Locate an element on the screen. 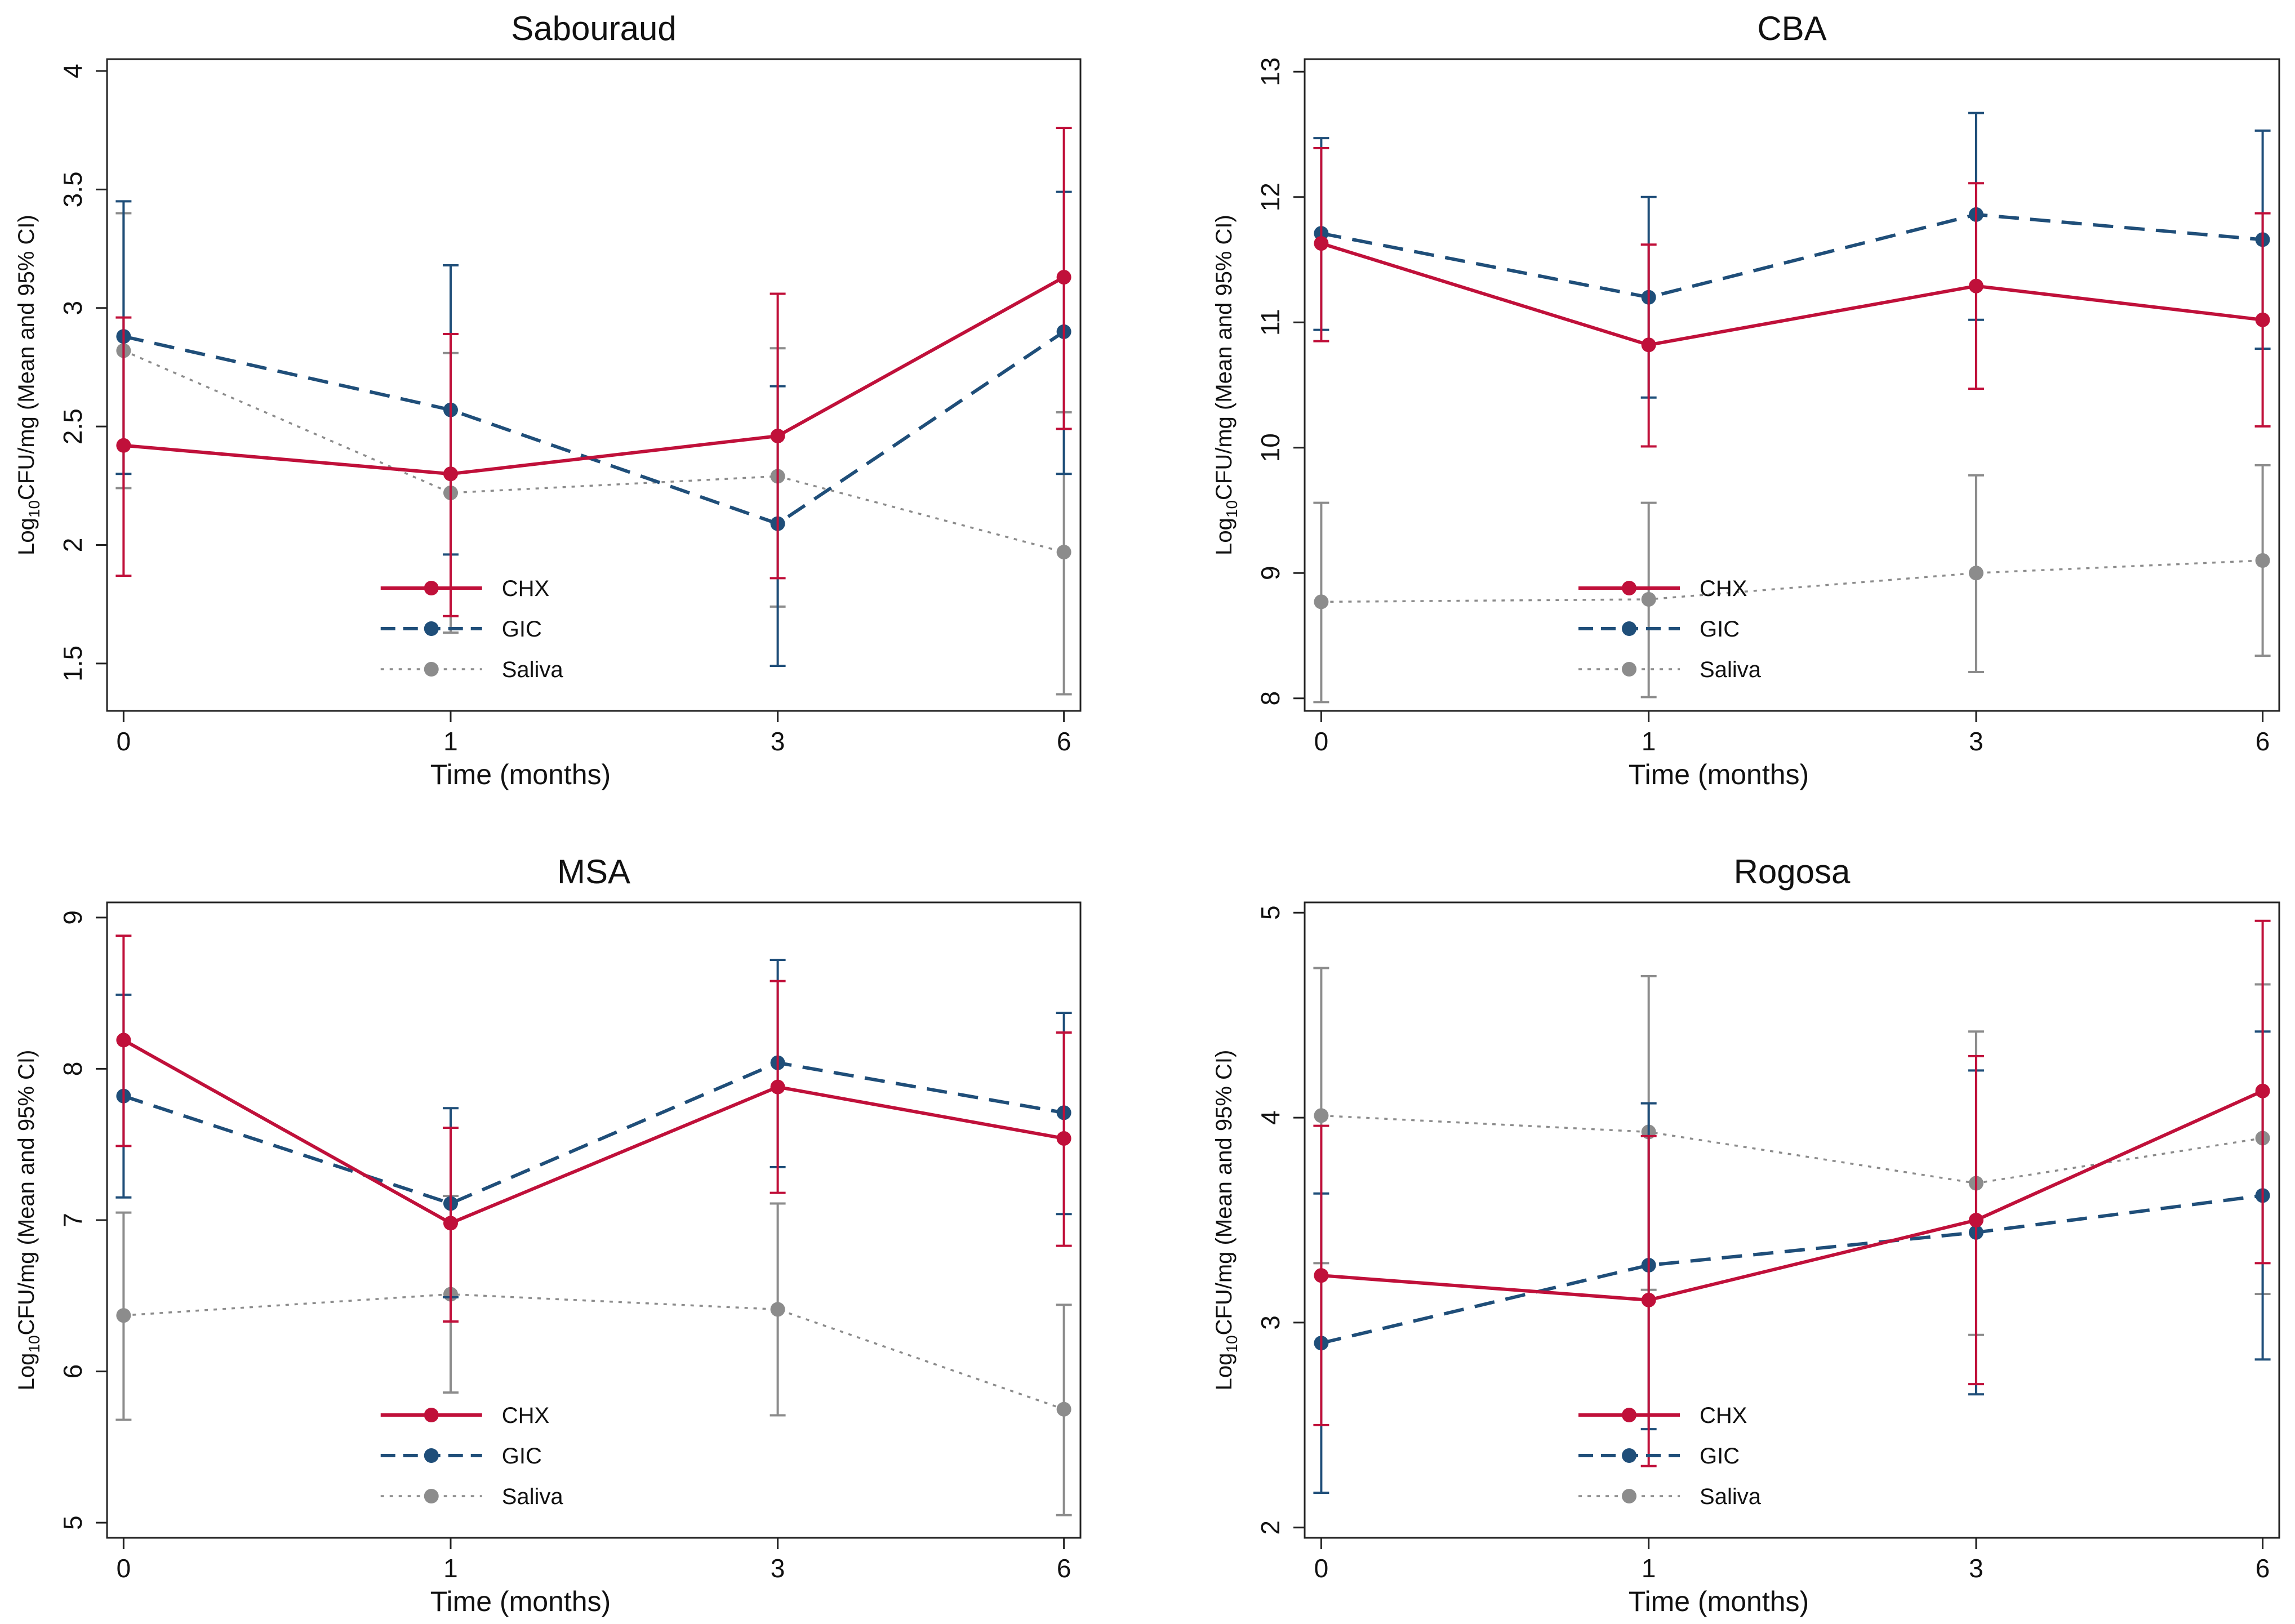 The image size is (2295, 1624). y-tick-label: 13 is located at coordinates (1270, 72).